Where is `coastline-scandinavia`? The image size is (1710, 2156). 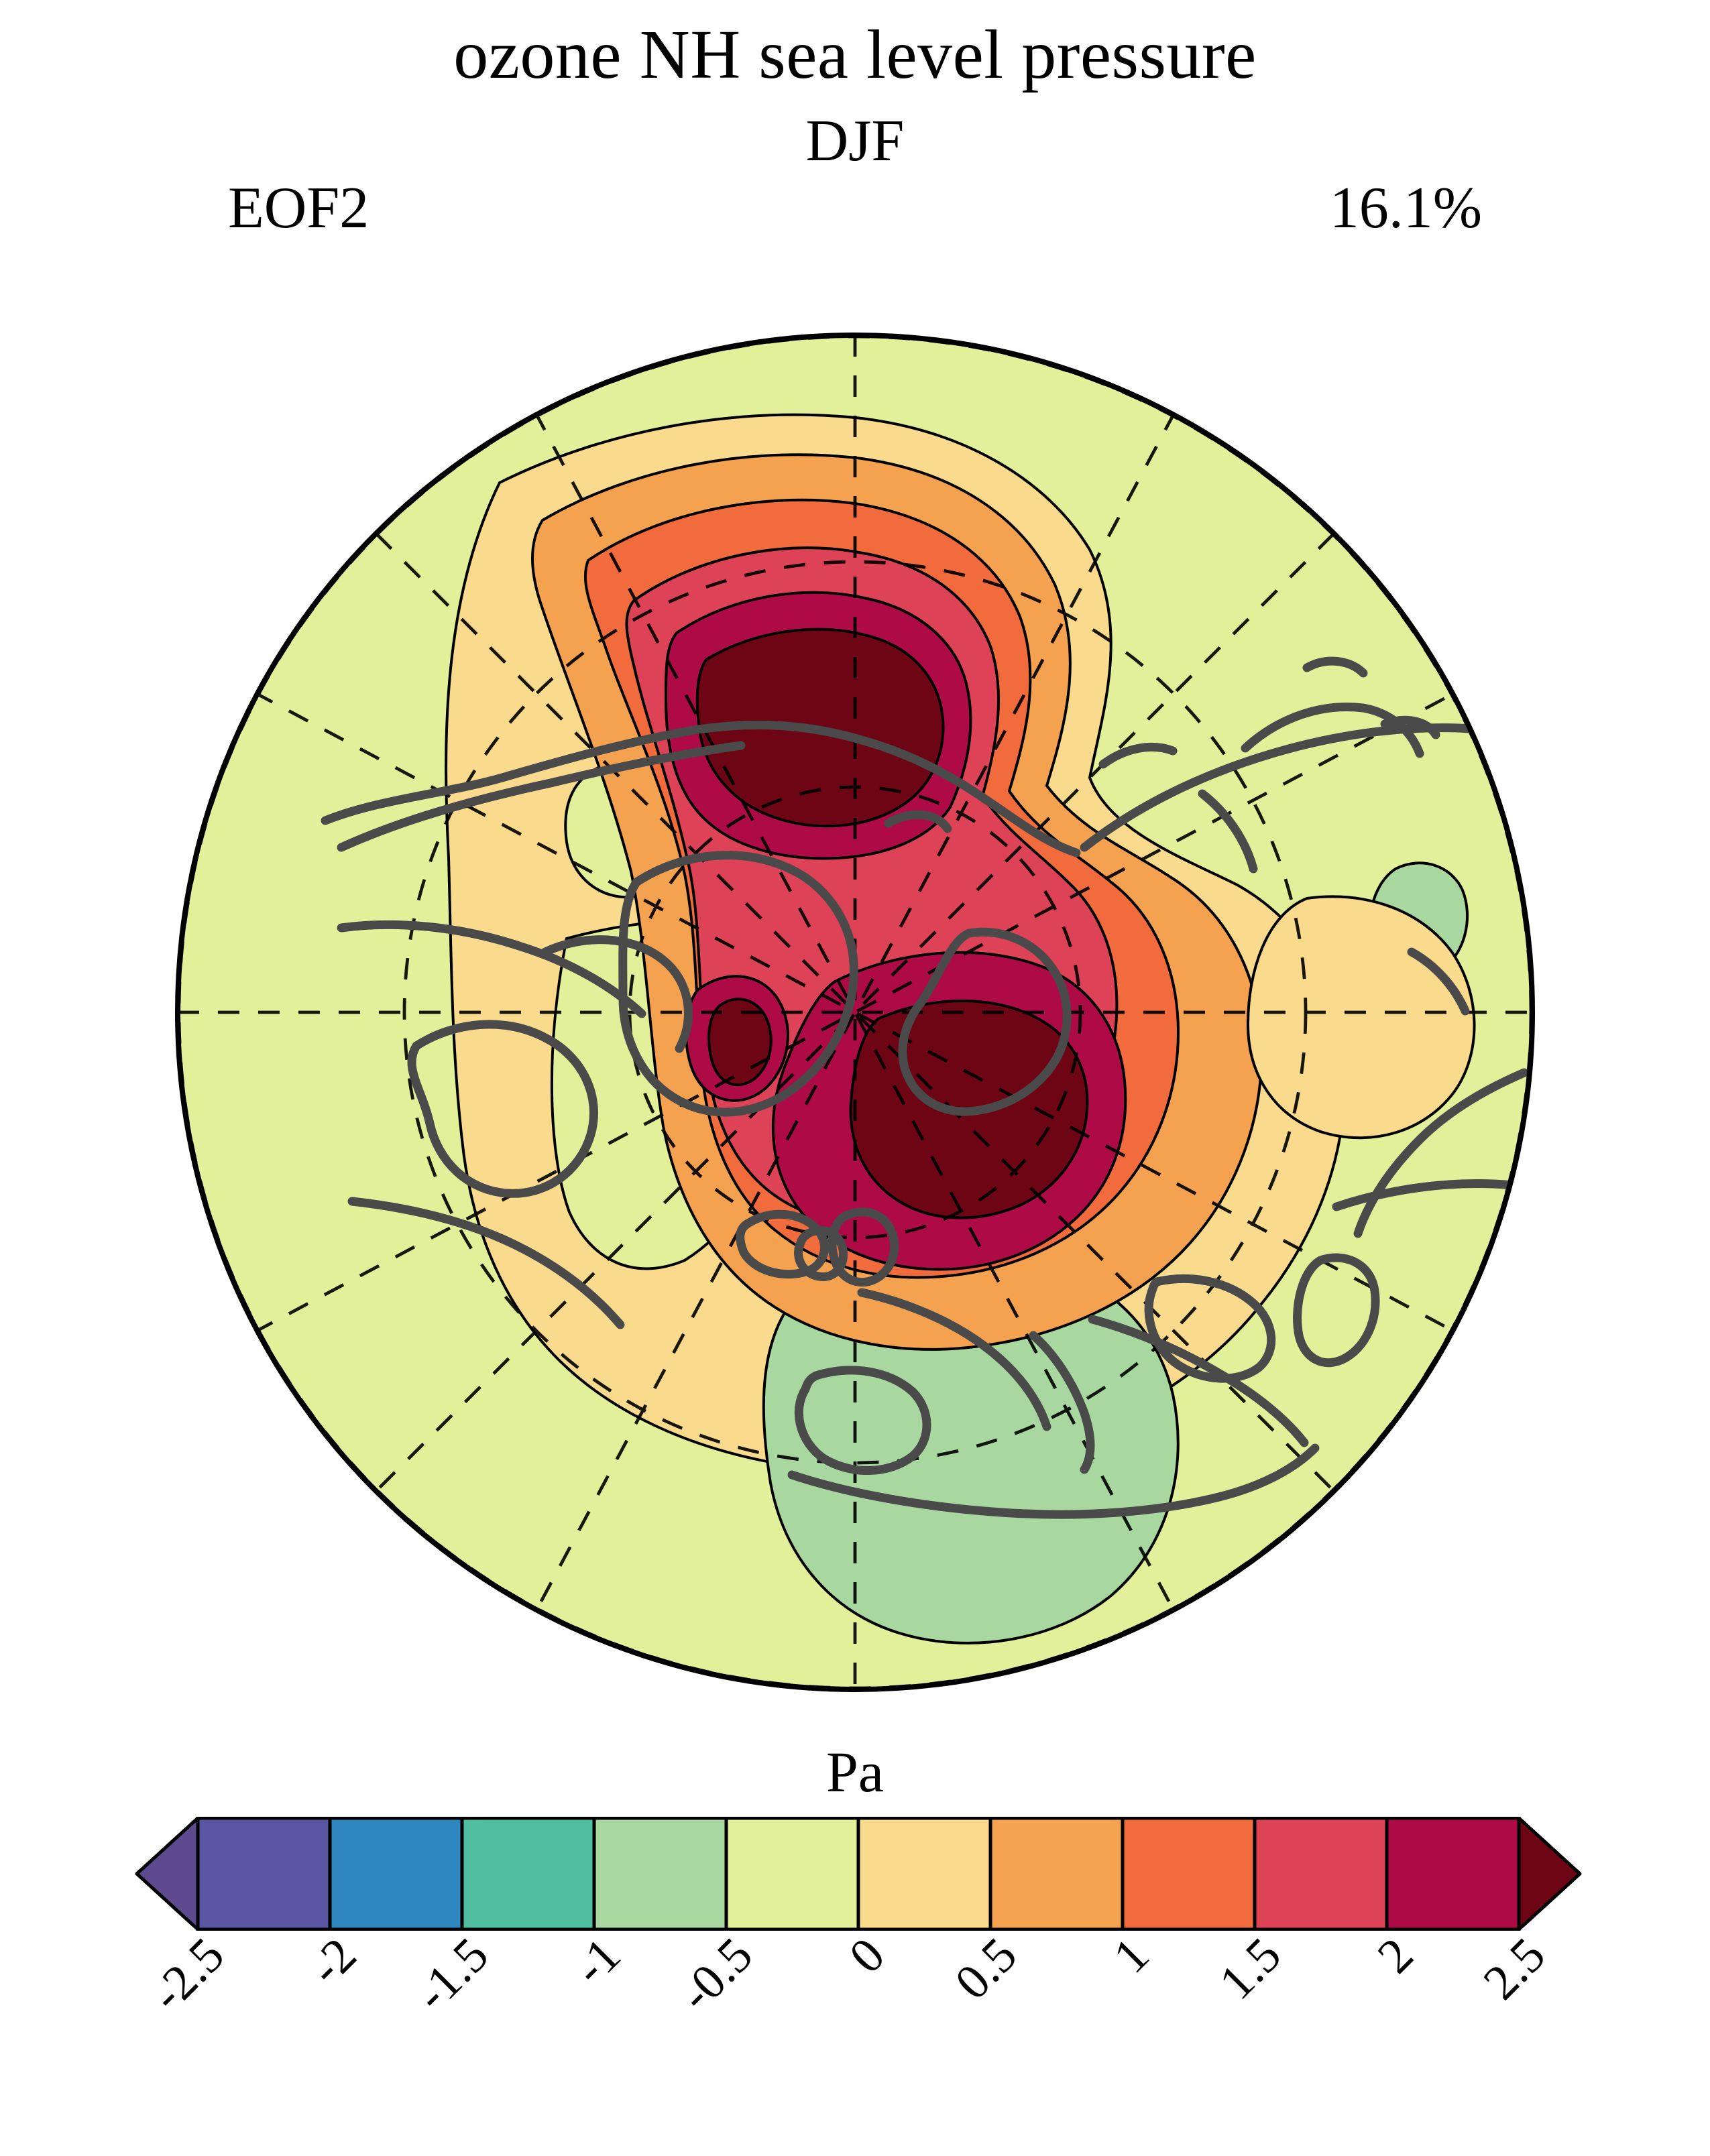
coastline-scandinavia is located at coordinates (985, 1022).